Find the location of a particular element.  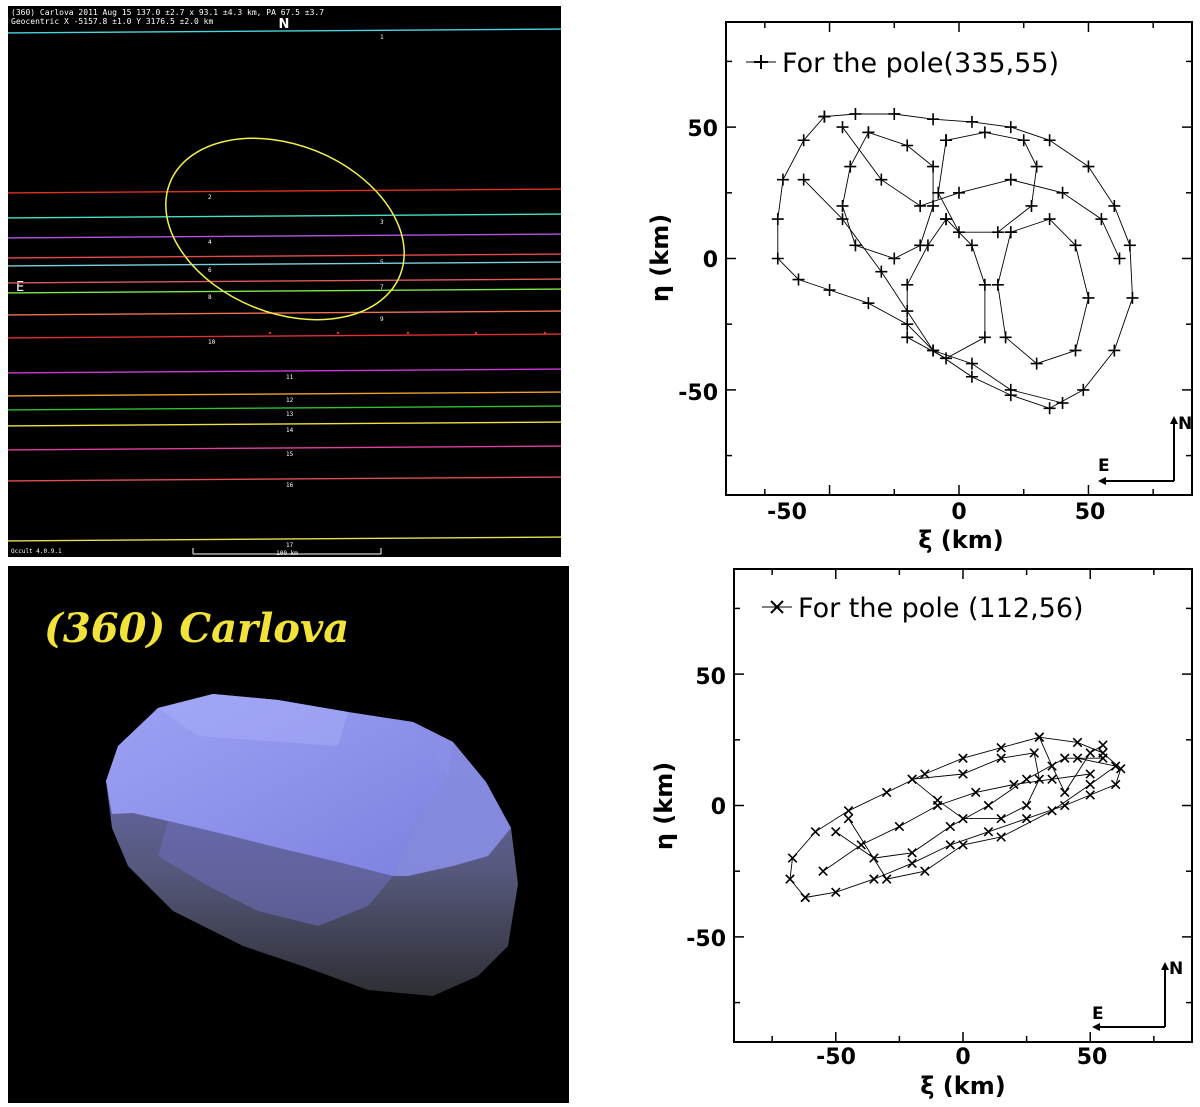

asteroid-shape is located at coordinates (312, 845).